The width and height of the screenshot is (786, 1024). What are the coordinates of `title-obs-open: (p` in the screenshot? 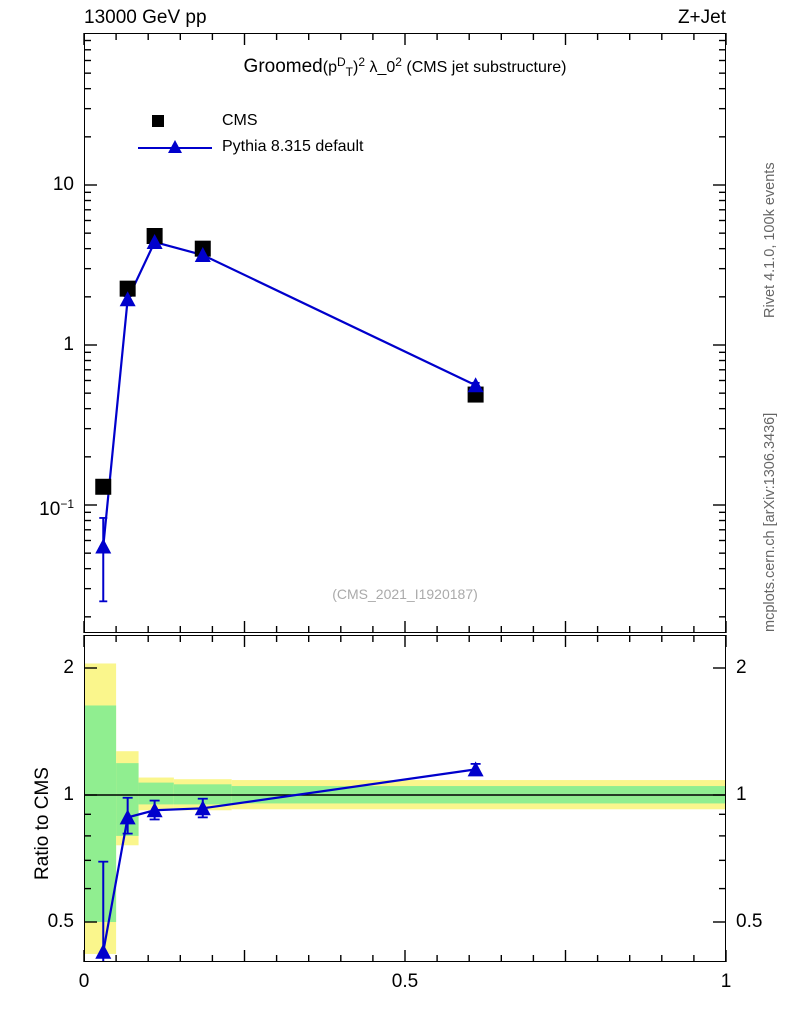 It's located at (329, 67).